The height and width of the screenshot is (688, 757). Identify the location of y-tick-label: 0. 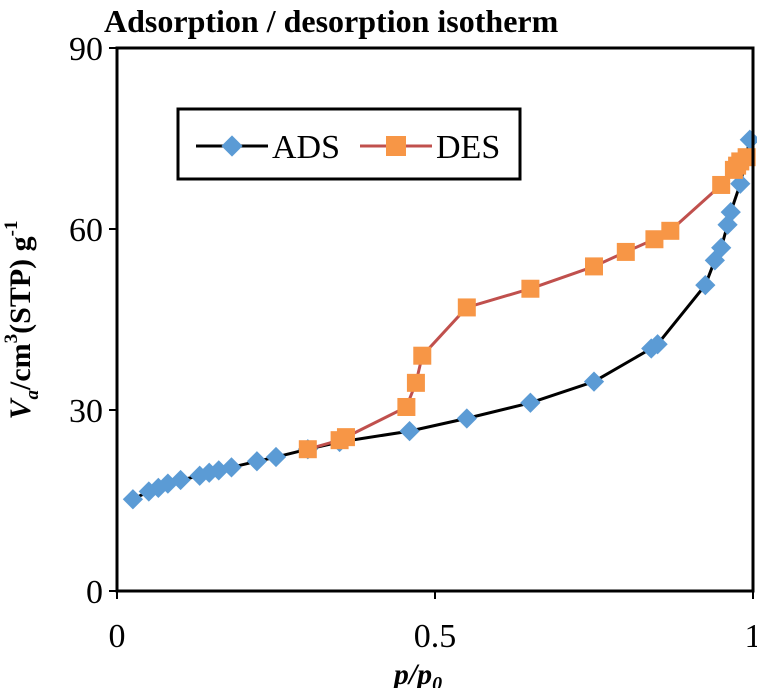
(94, 592).